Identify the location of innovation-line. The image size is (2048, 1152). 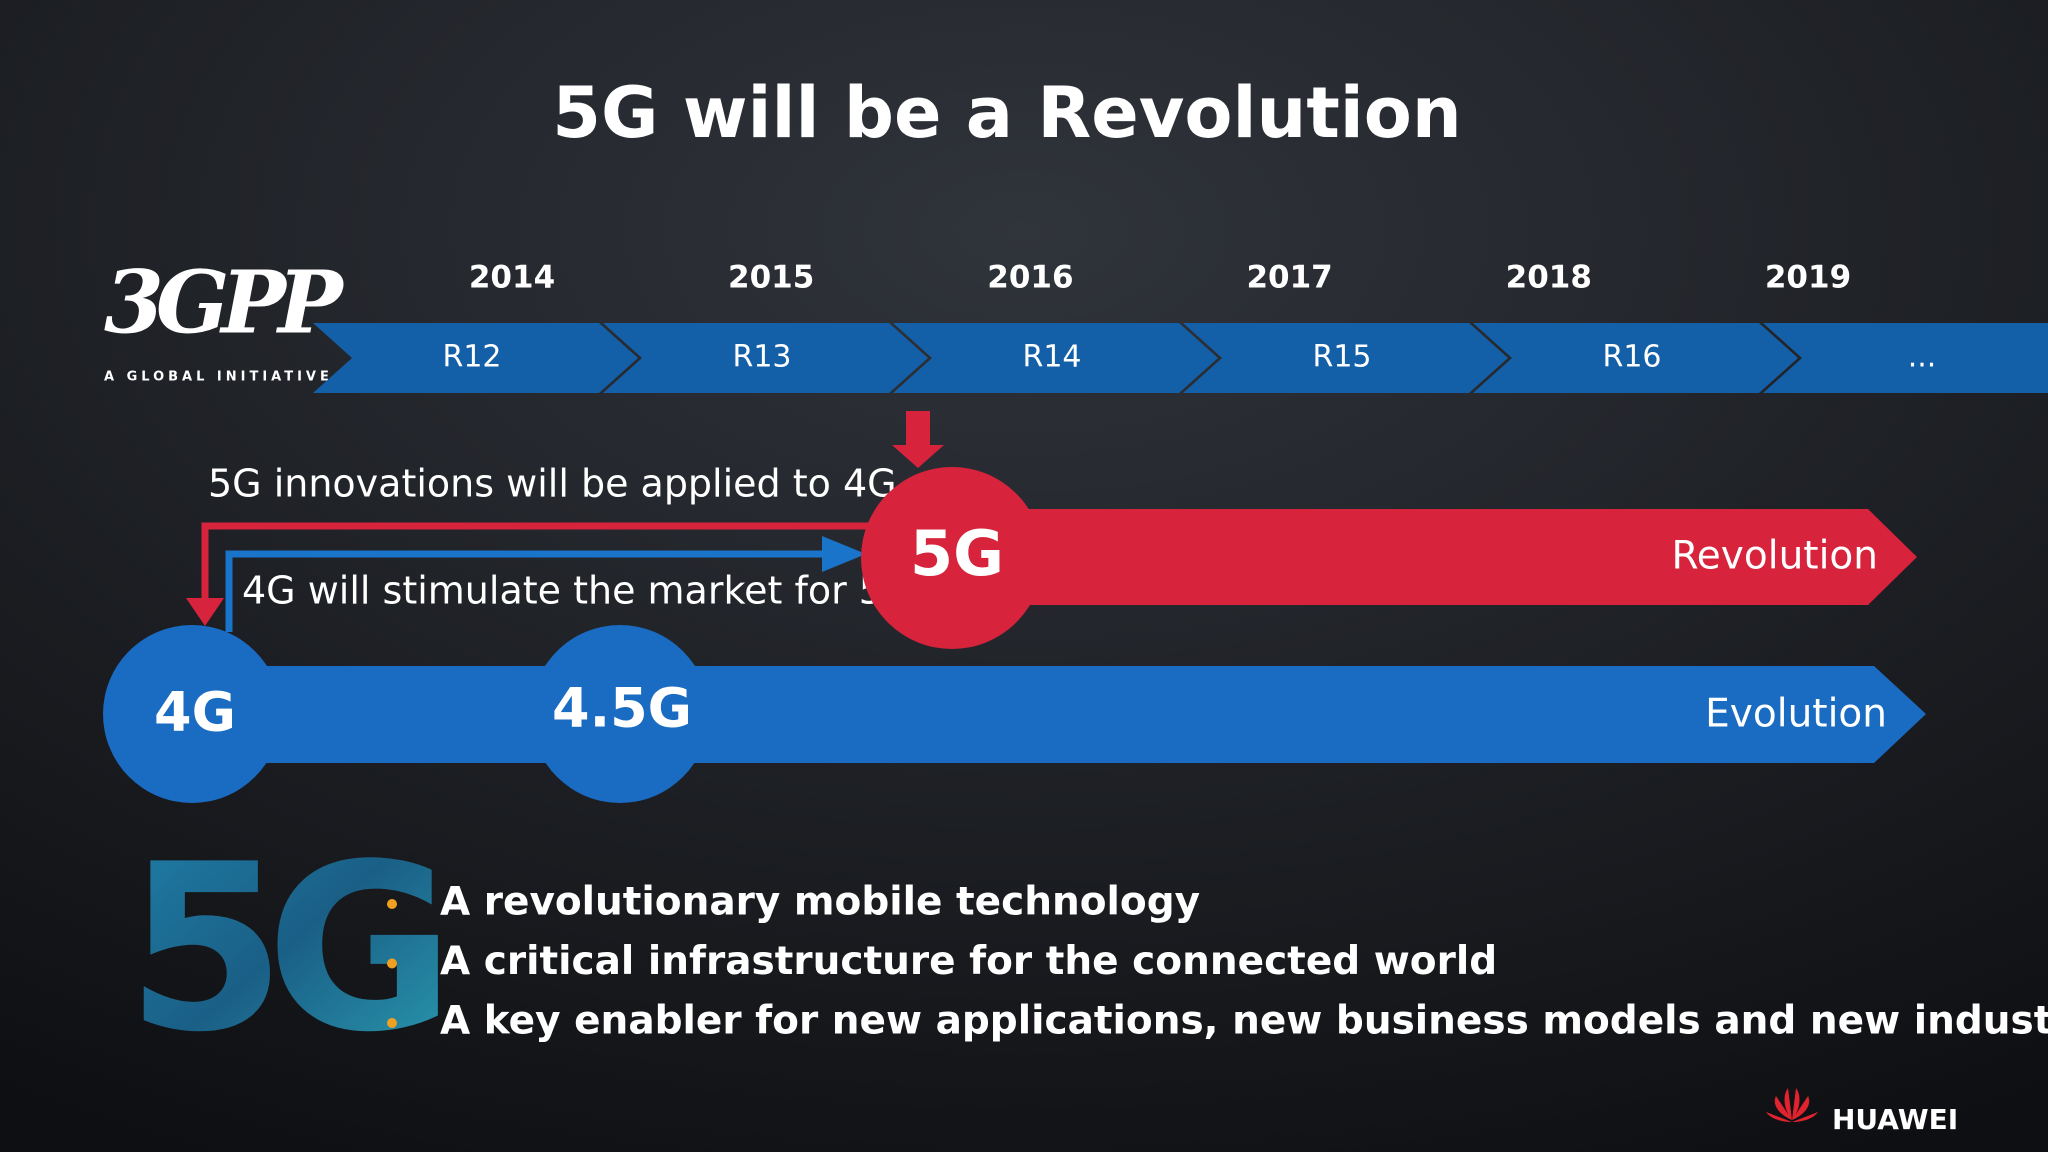
(535, 563).